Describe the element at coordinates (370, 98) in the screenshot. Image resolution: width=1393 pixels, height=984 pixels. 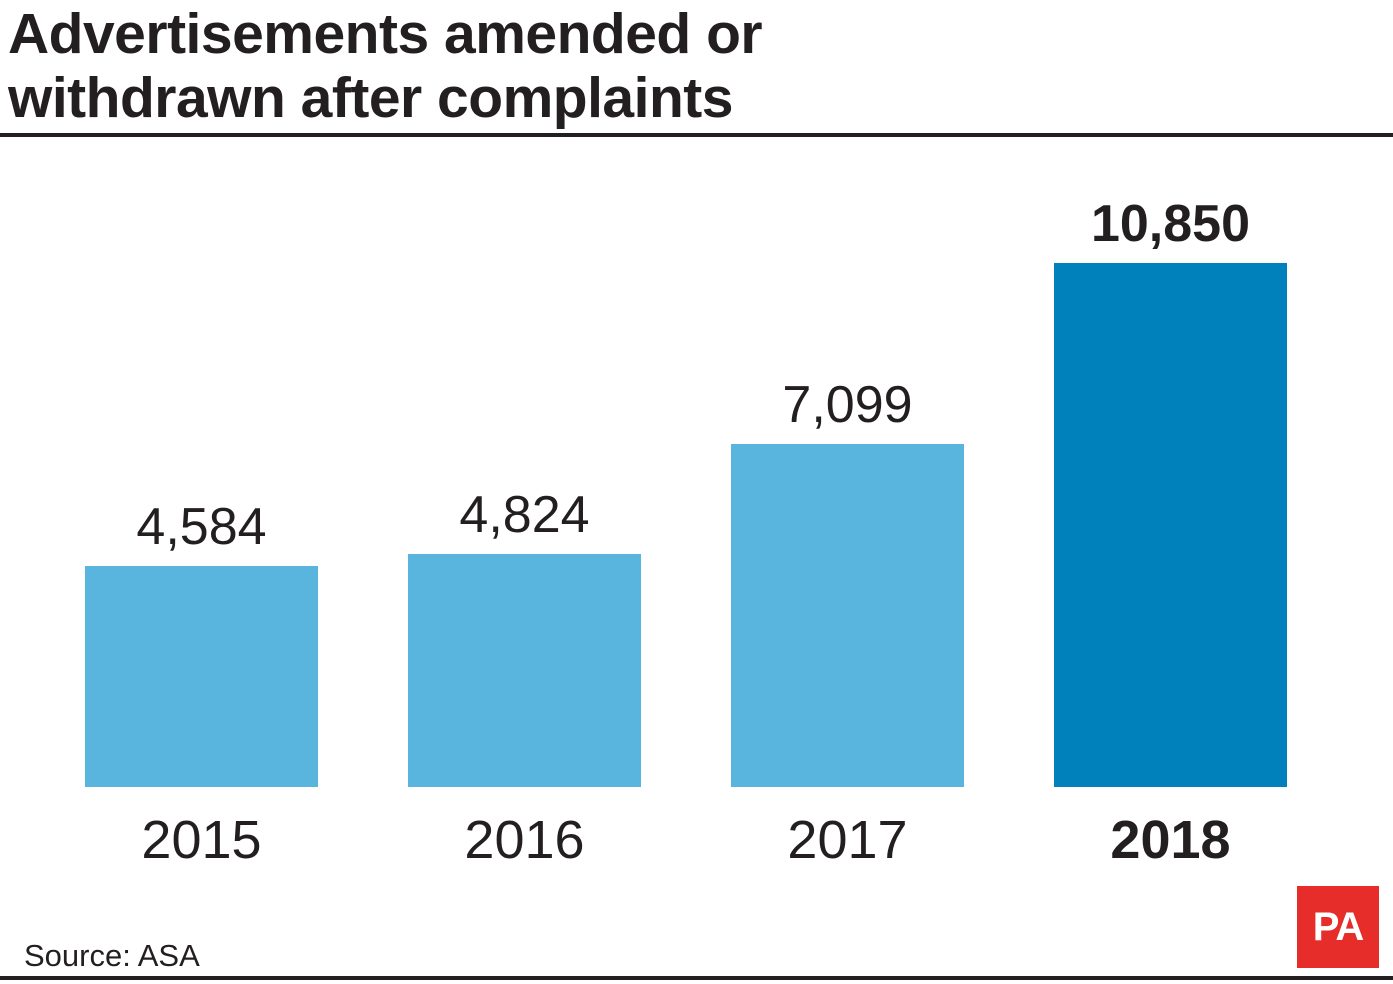
I see `chart-title-line-2: withdrawn after complaints` at that location.